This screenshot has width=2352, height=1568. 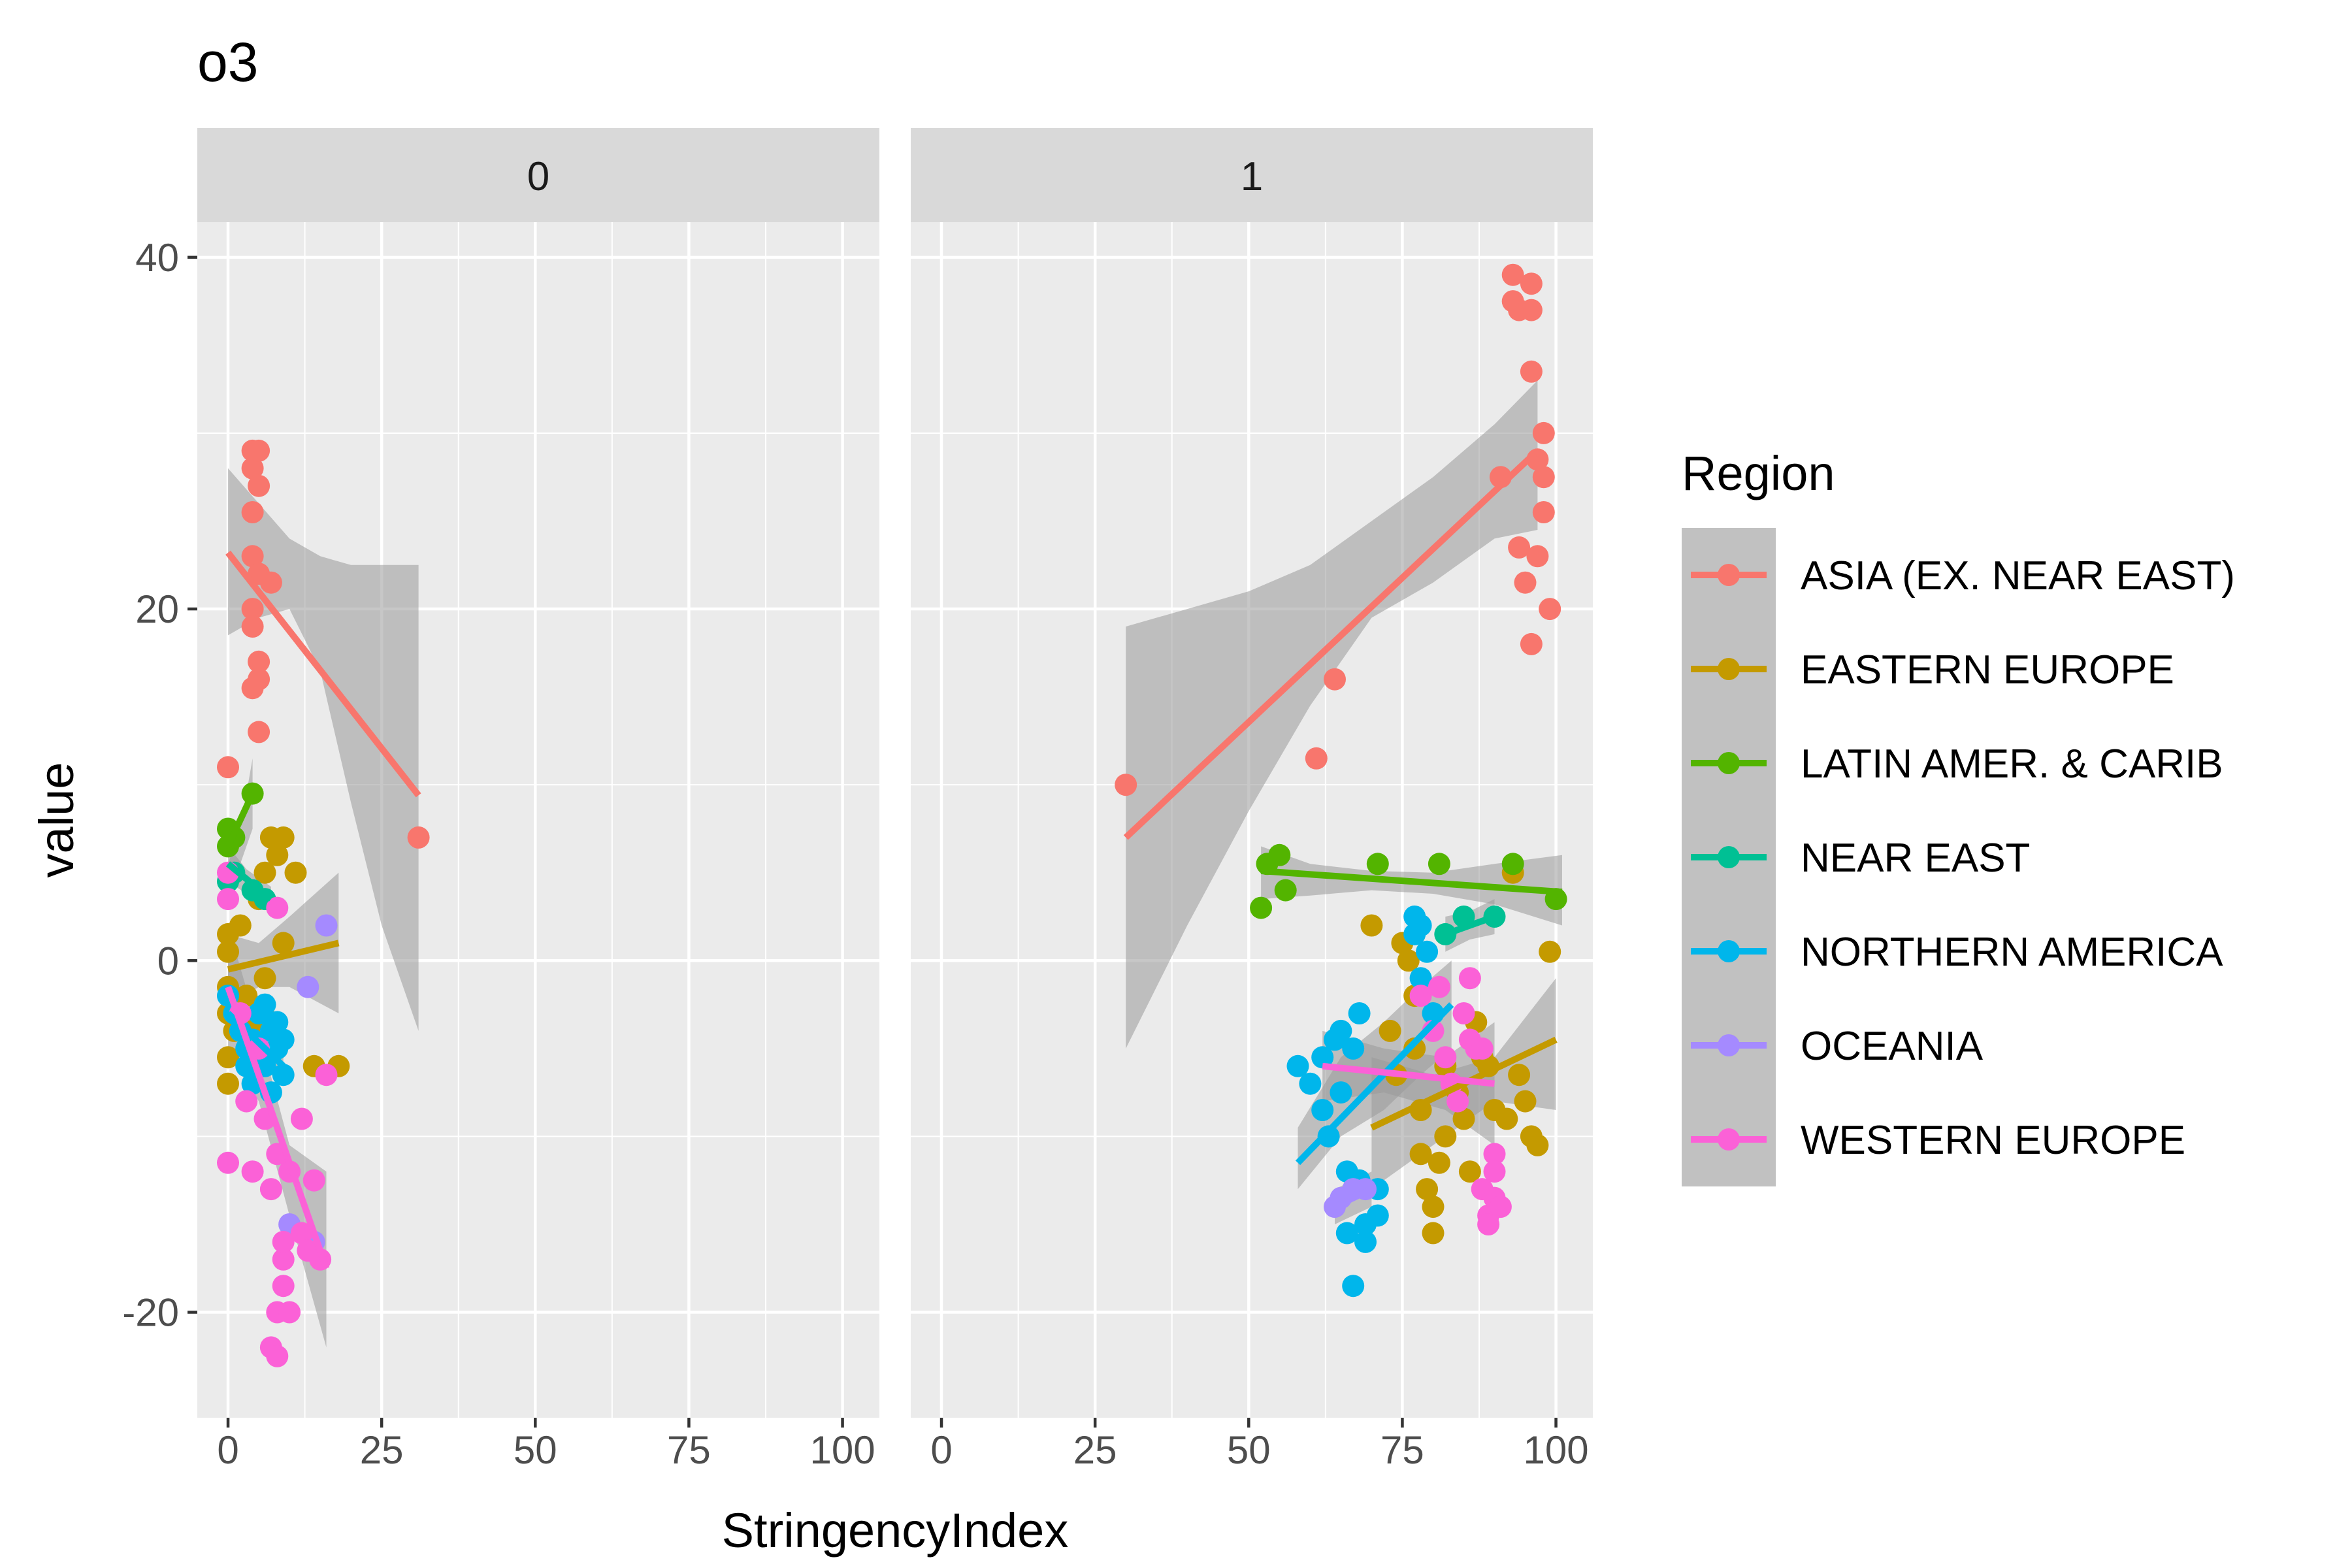 What do you see at coordinates (157, 609) in the screenshot?
I see `y-tick-label: 20` at bounding box center [157, 609].